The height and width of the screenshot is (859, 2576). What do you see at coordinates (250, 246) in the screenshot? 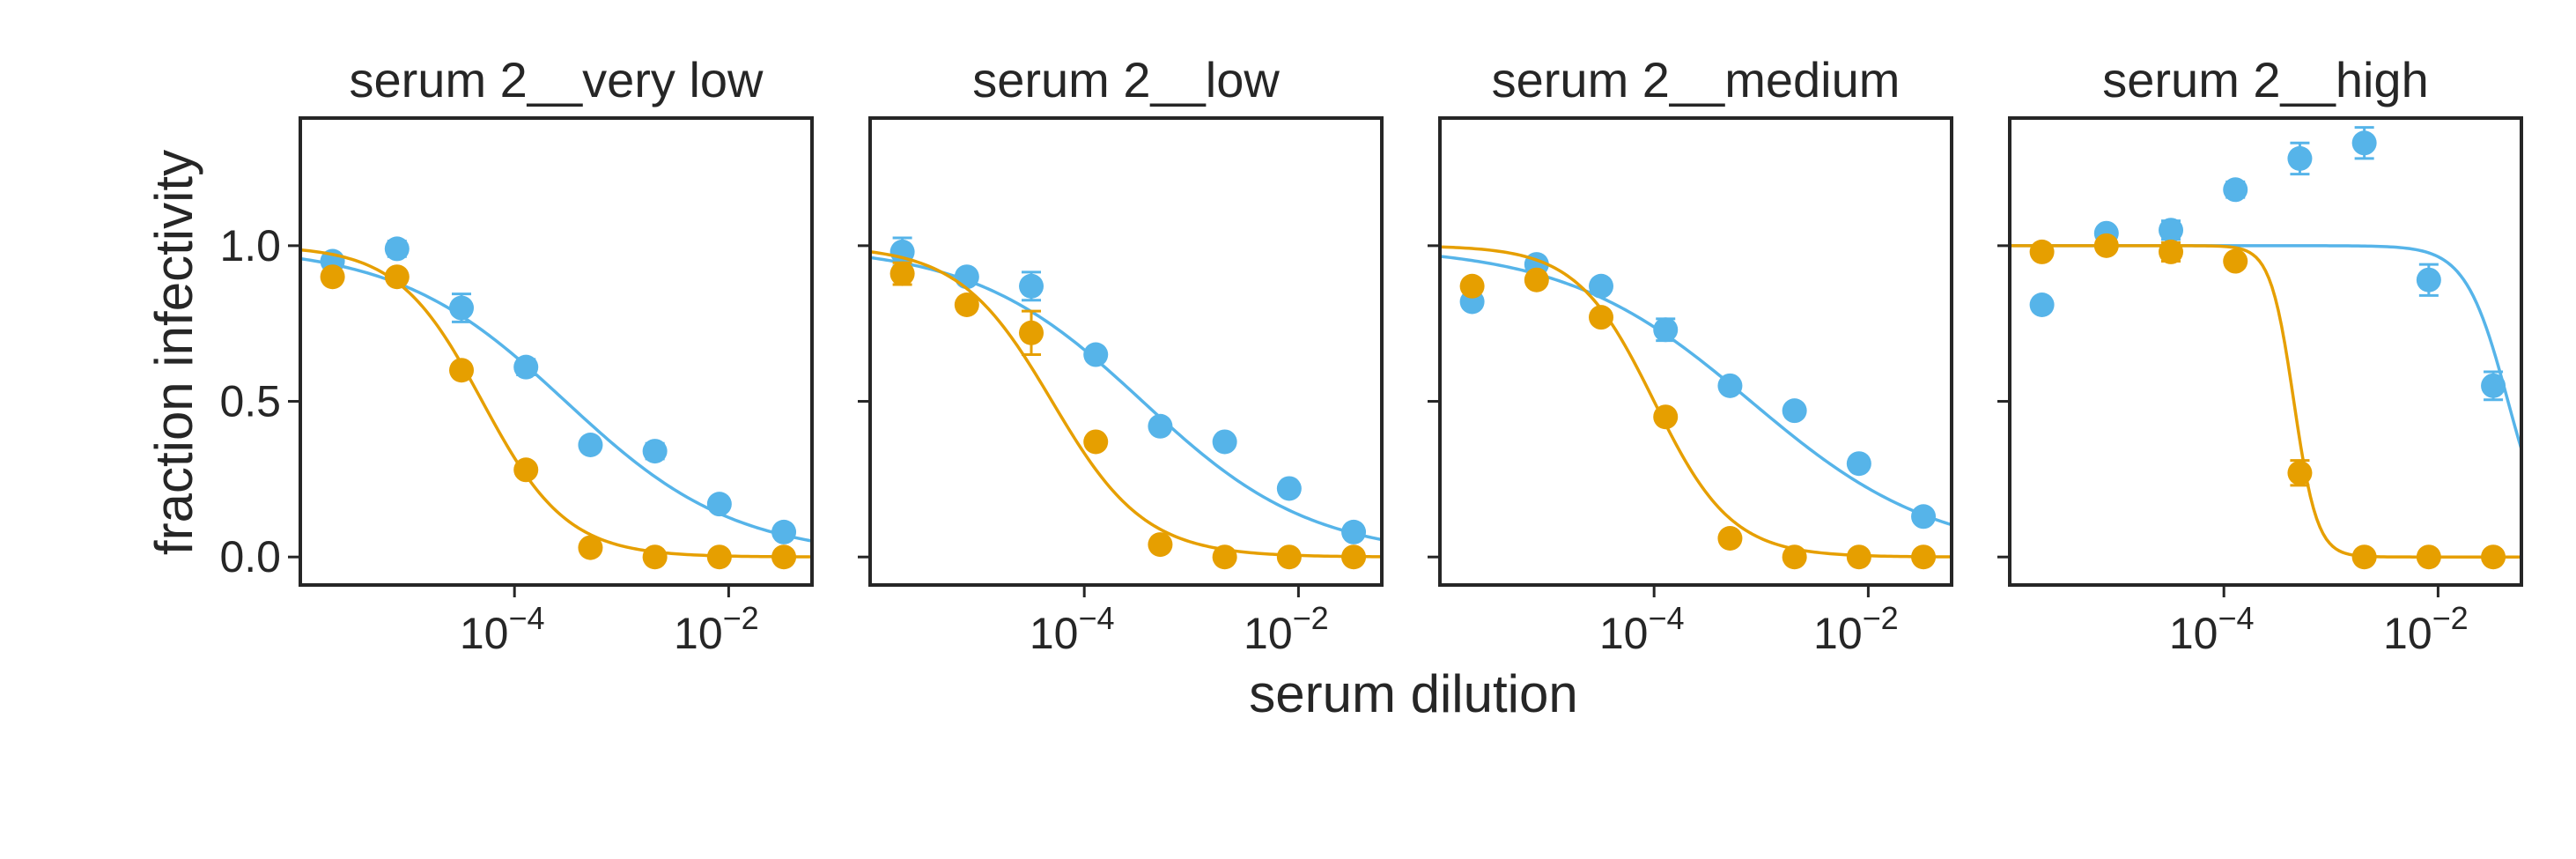
I see `y-tick-label: 1.0` at bounding box center [250, 246].